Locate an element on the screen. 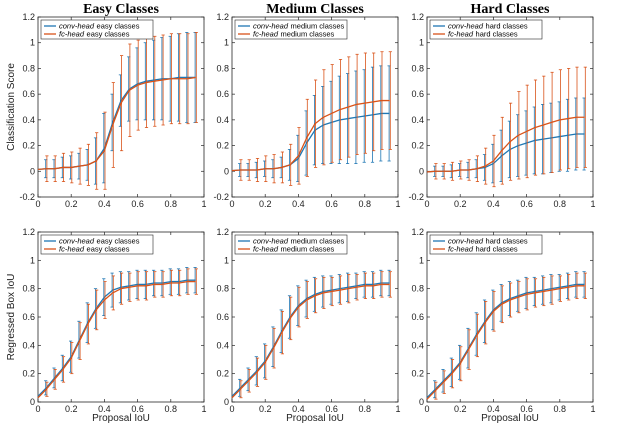 This screenshot has height=425, width=635. y-axis-label: Classification Score is located at coordinates (11, 107).